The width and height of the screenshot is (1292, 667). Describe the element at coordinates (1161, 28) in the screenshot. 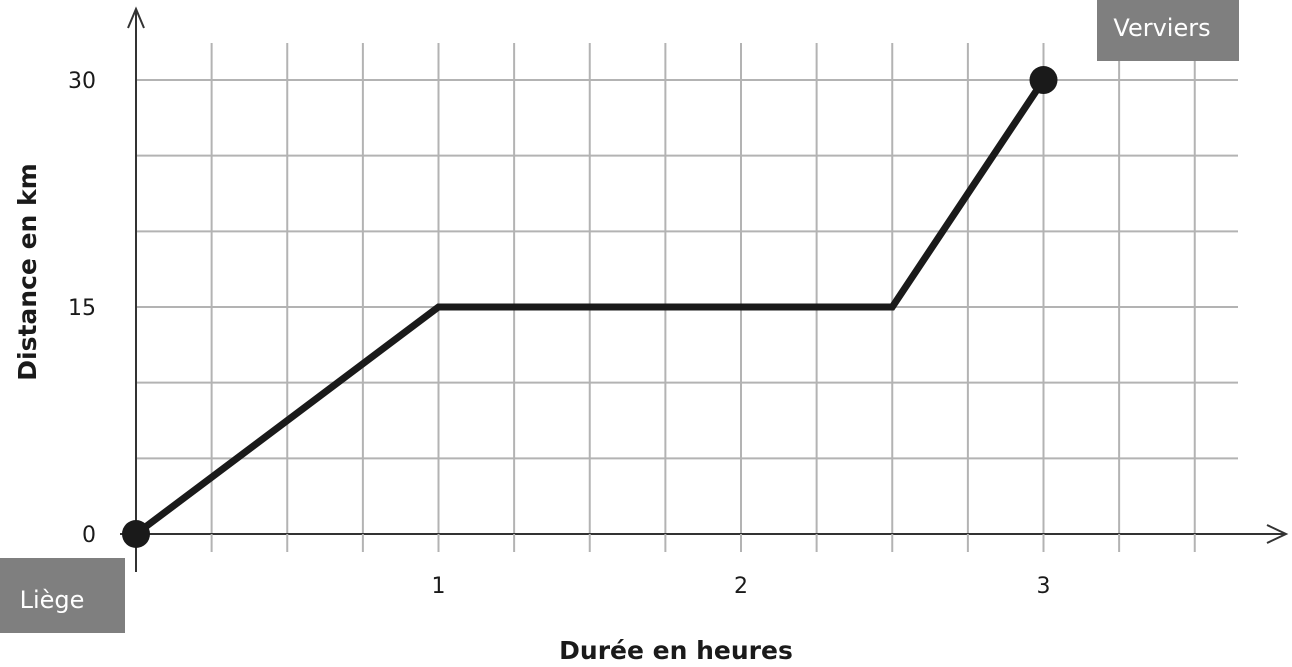

I see `place-label: Verviers` at that location.